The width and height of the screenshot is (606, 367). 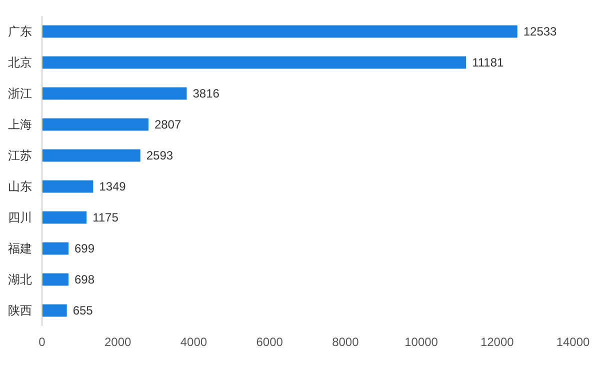 What do you see at coordinates (20, 155) in the screenshot?
I see `y-tick-label: 江苏` at bounding box center [20, 155].